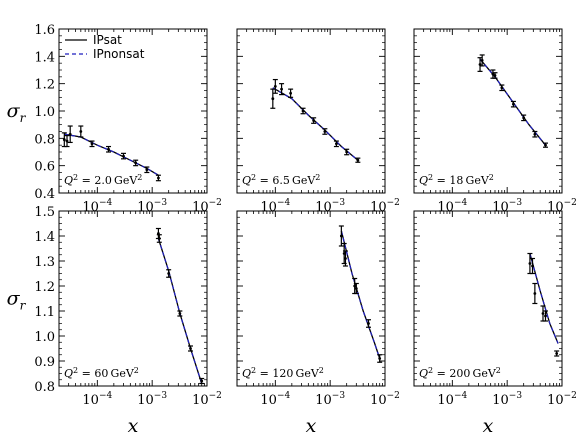  Describe the element at coordinates (44, 262) in the screenshot. I see `y-tick-label: 1.3` at that location.